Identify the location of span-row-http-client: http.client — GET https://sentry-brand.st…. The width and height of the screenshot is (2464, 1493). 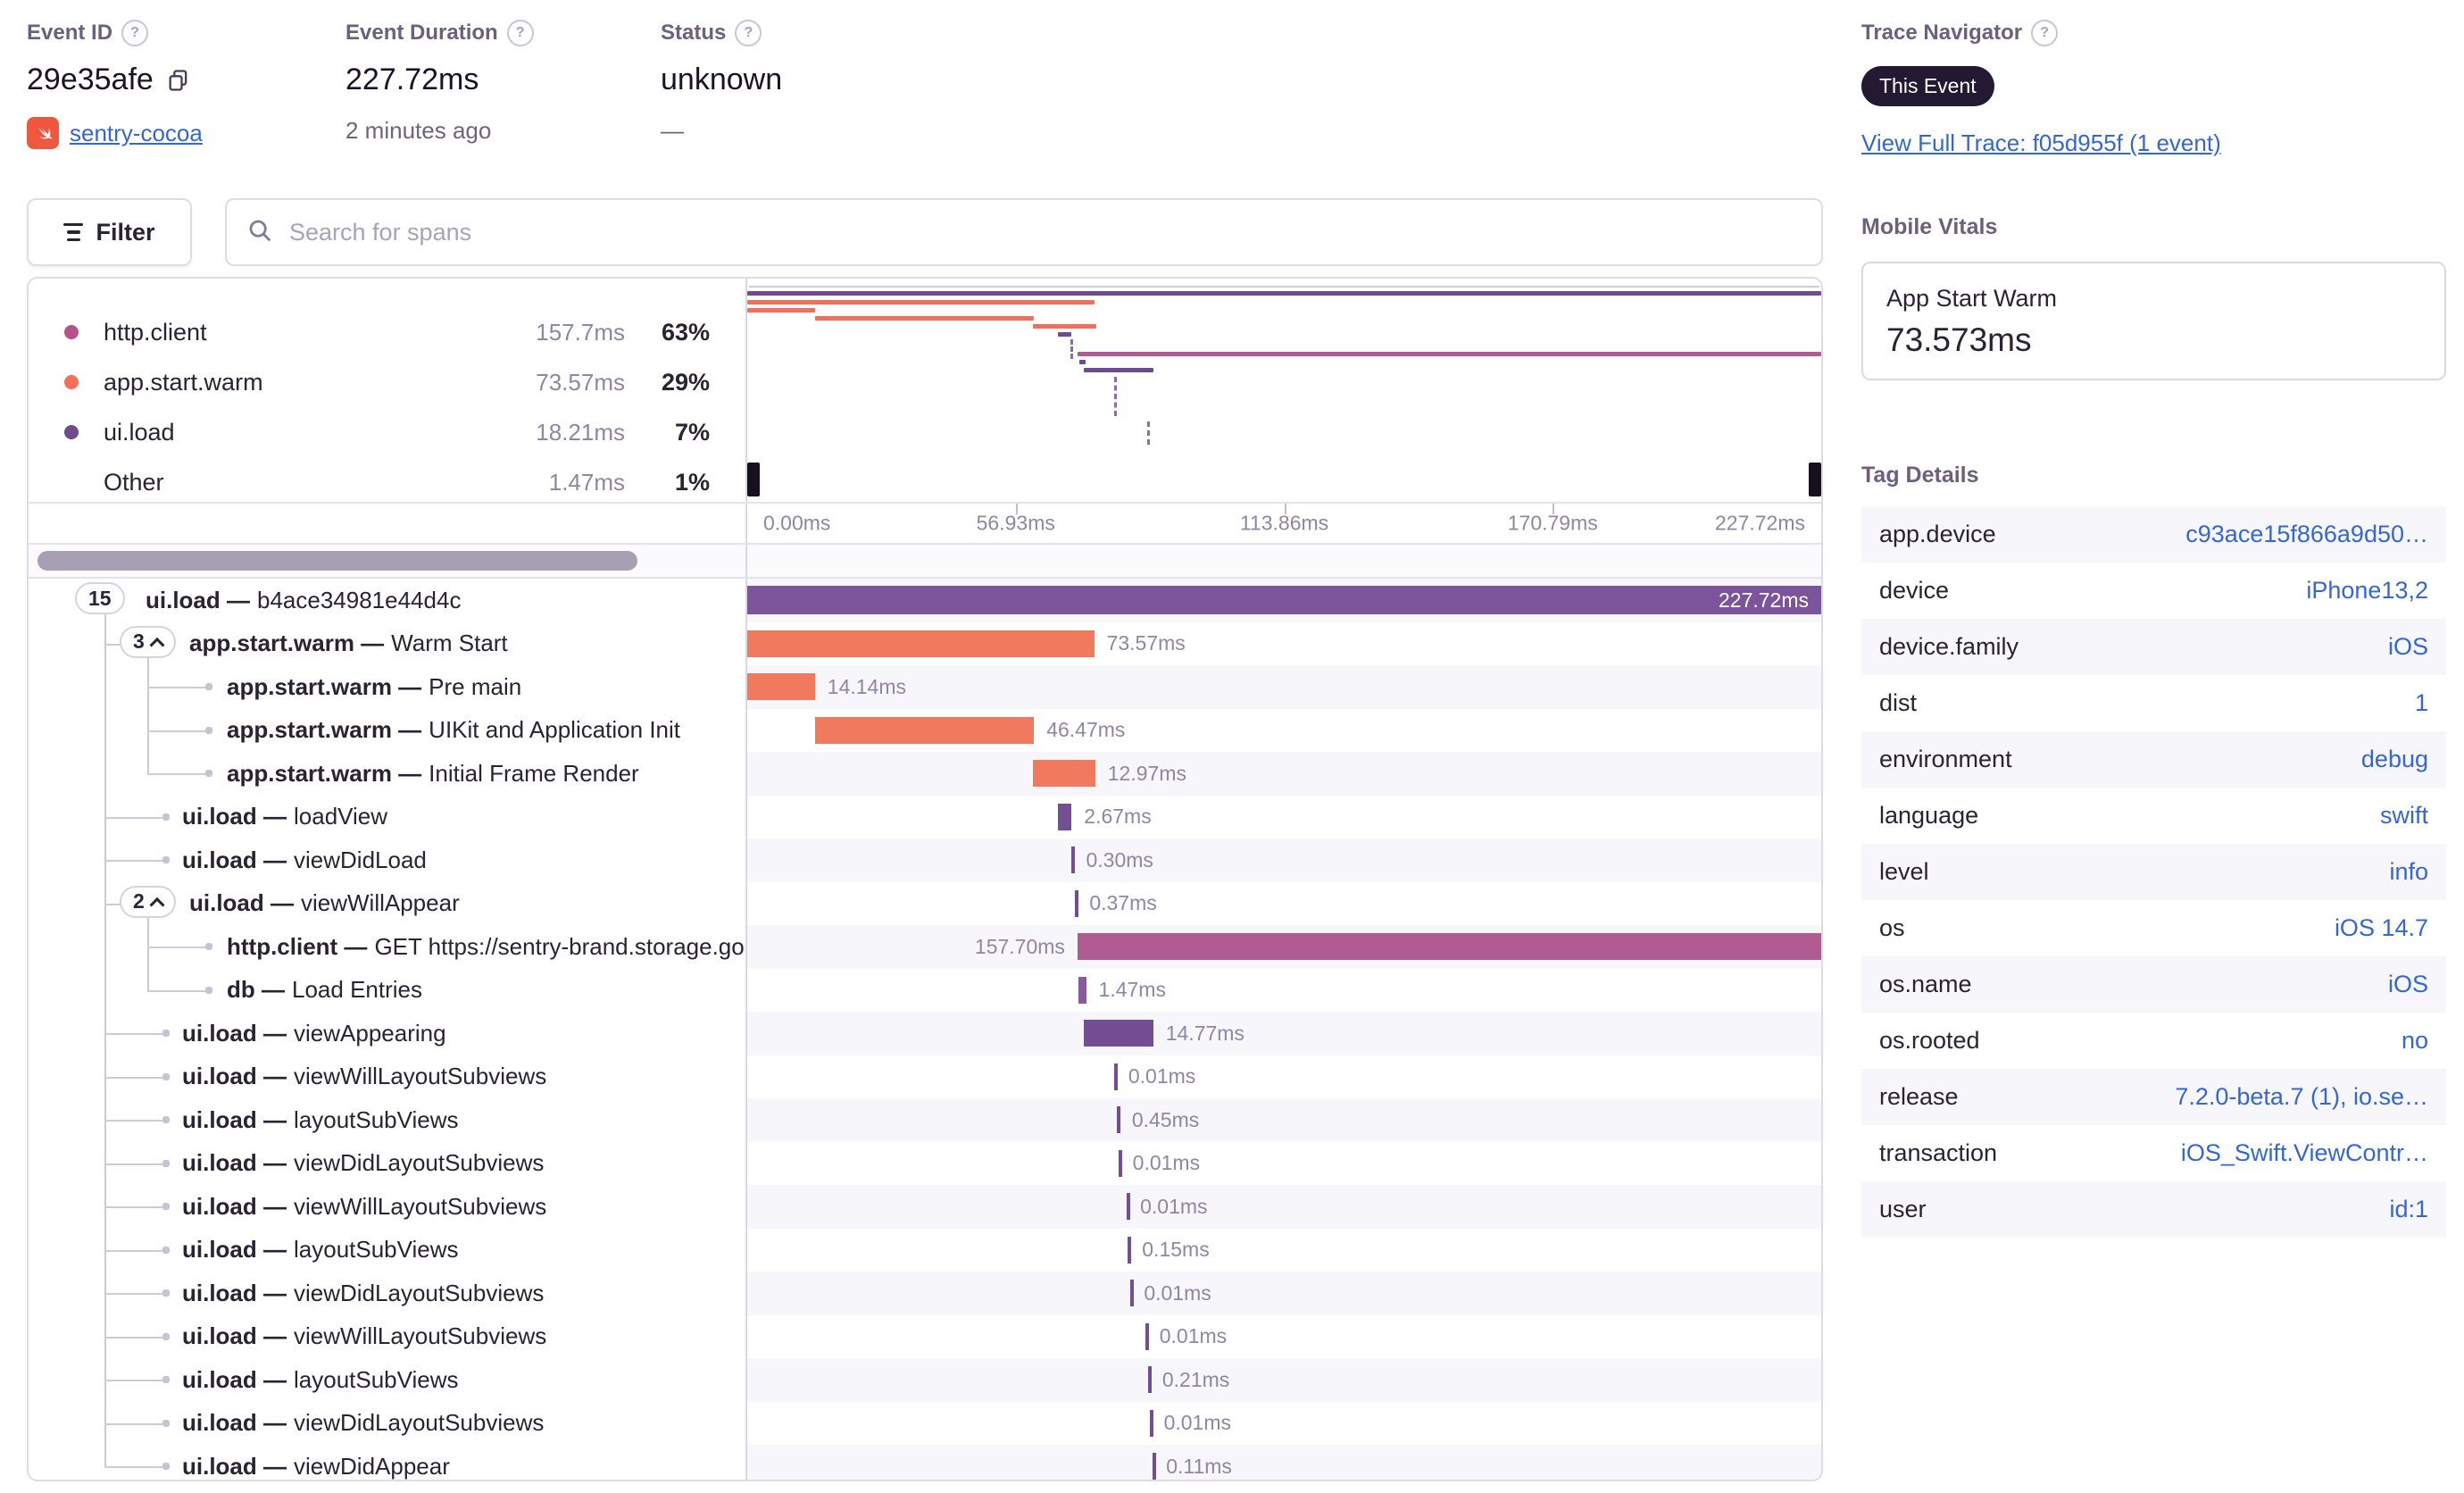
(925, 947).